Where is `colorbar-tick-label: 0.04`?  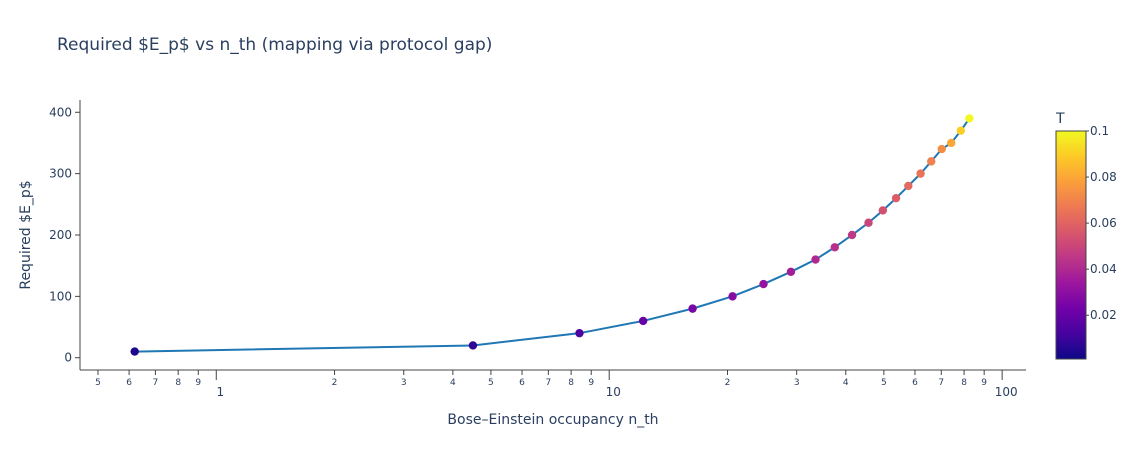 colorbar-tick-label: 0.04 is located at coordinates (1103, 269).